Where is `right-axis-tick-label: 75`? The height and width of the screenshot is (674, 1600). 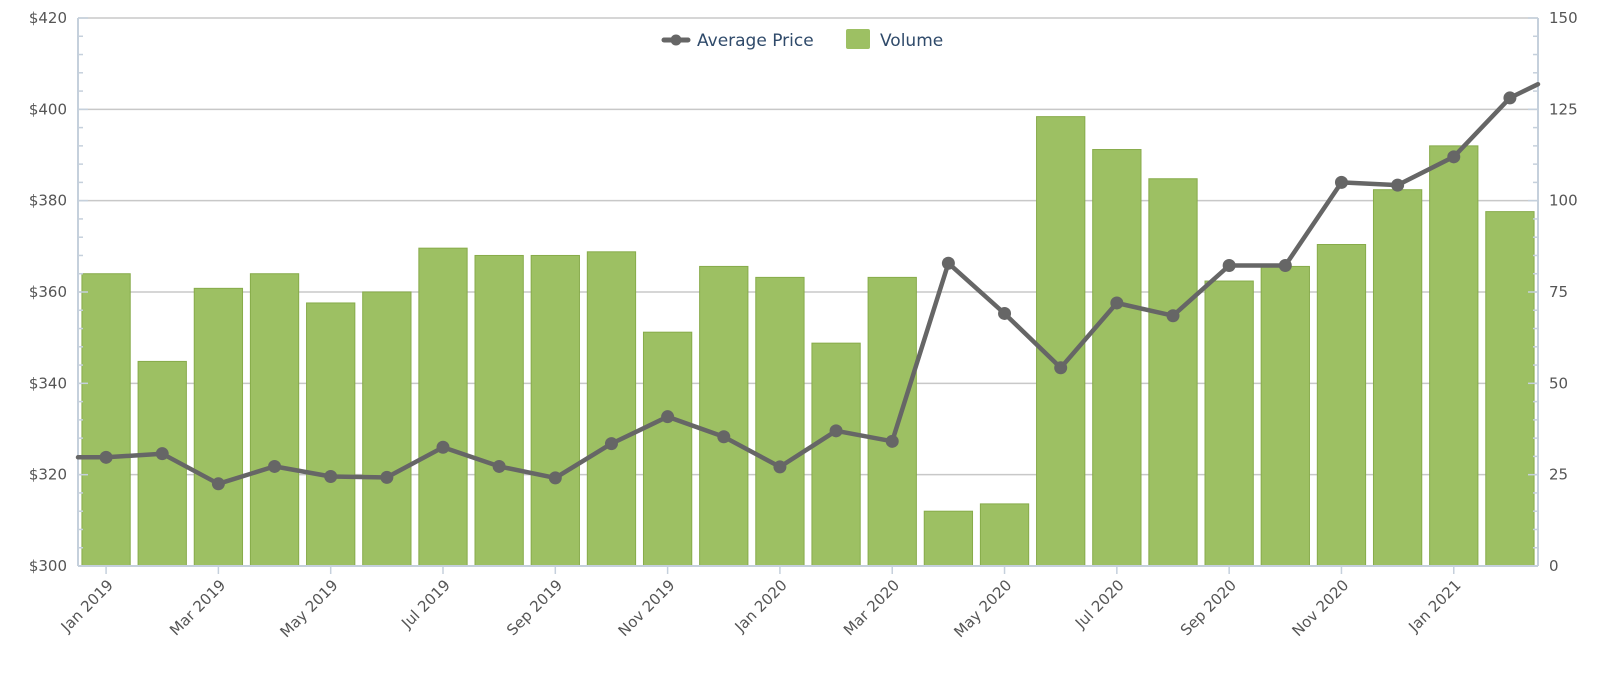 right-axis-tick-label: 75 is located at coordinates (1558, 292).